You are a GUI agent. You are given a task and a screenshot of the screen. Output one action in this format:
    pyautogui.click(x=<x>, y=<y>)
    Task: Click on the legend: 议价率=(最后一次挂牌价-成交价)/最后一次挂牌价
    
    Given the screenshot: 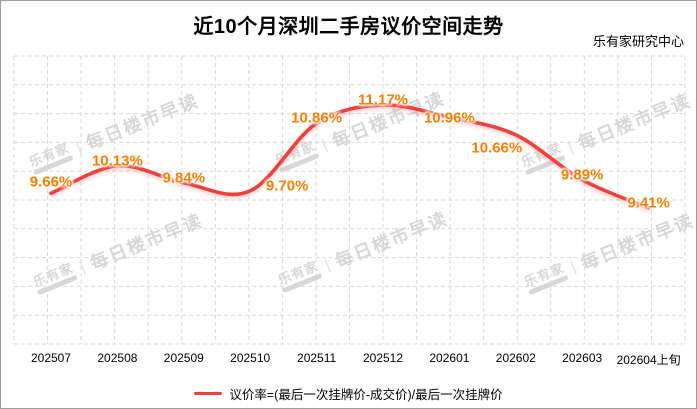 What is the action you would take?
    pyautogui.click(x=348, y=393)
    